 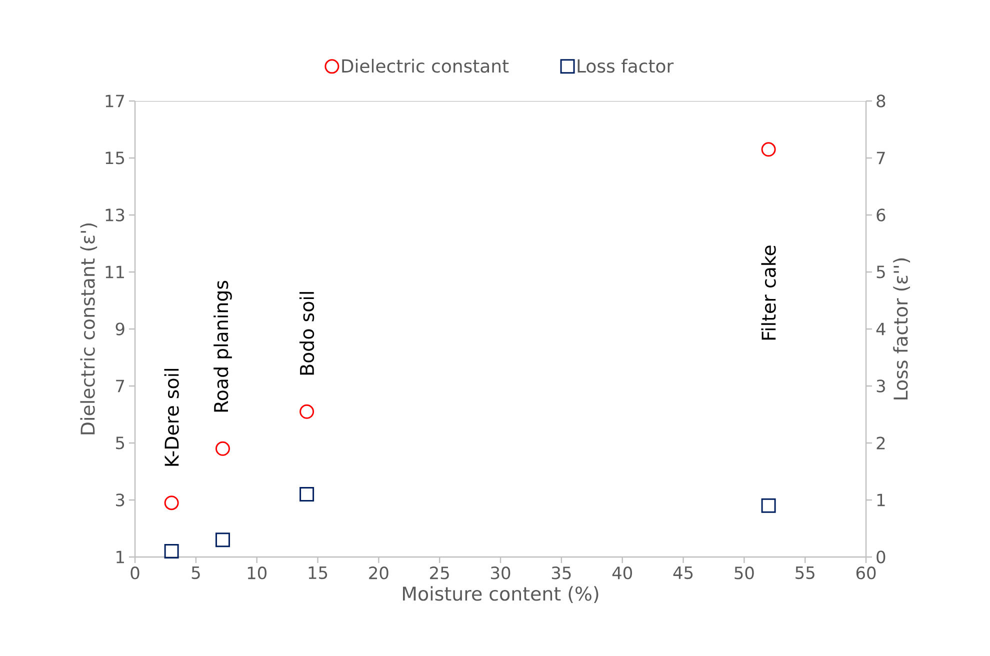 What do you see at coordinates (120, 500) in the screenshot?
I see `y-tick-label: 3` at bounding box center [120, 500].